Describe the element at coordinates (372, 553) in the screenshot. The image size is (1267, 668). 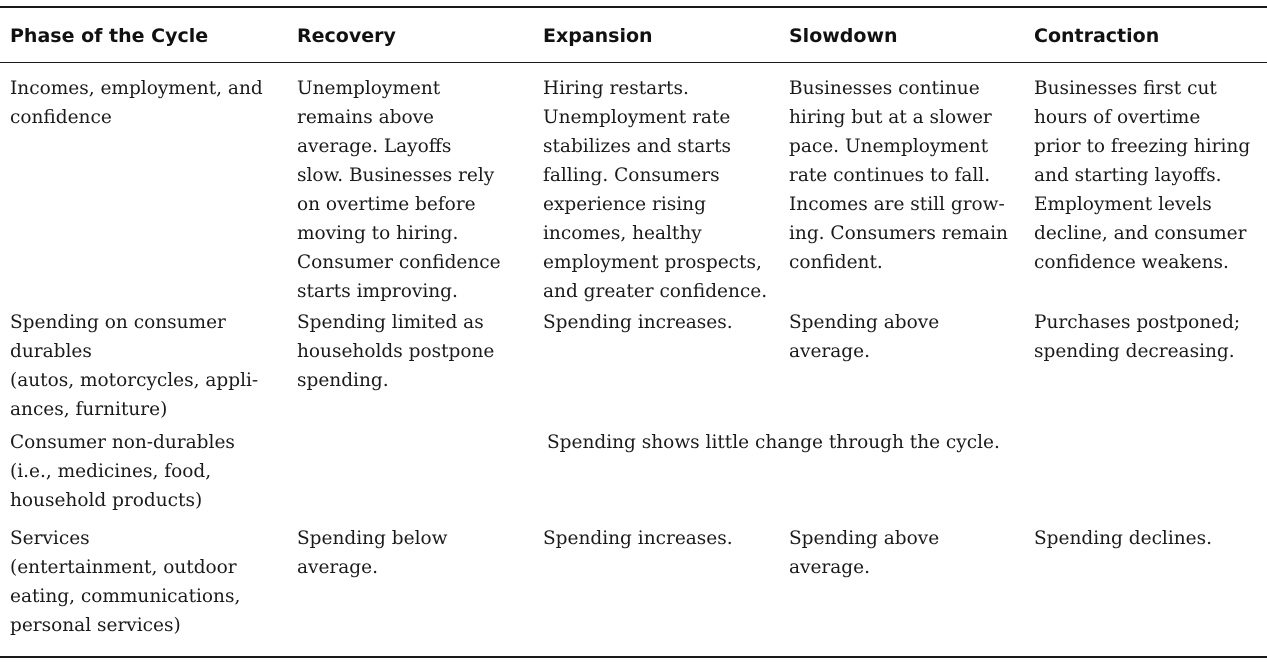
I see `cell-recovery: Spending below average.` at that location.